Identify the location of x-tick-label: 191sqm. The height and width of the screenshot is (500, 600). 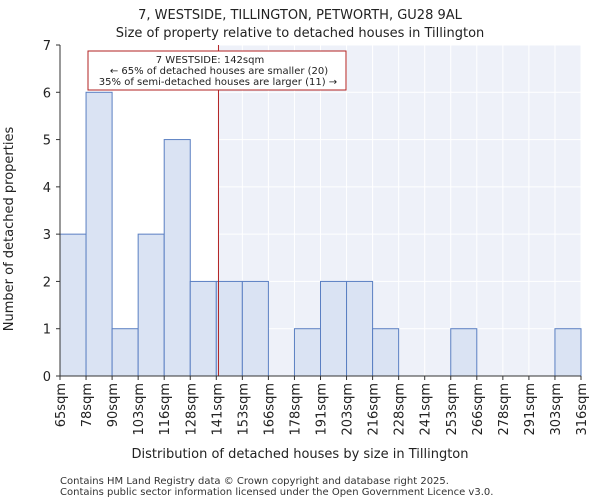
(322, 409).